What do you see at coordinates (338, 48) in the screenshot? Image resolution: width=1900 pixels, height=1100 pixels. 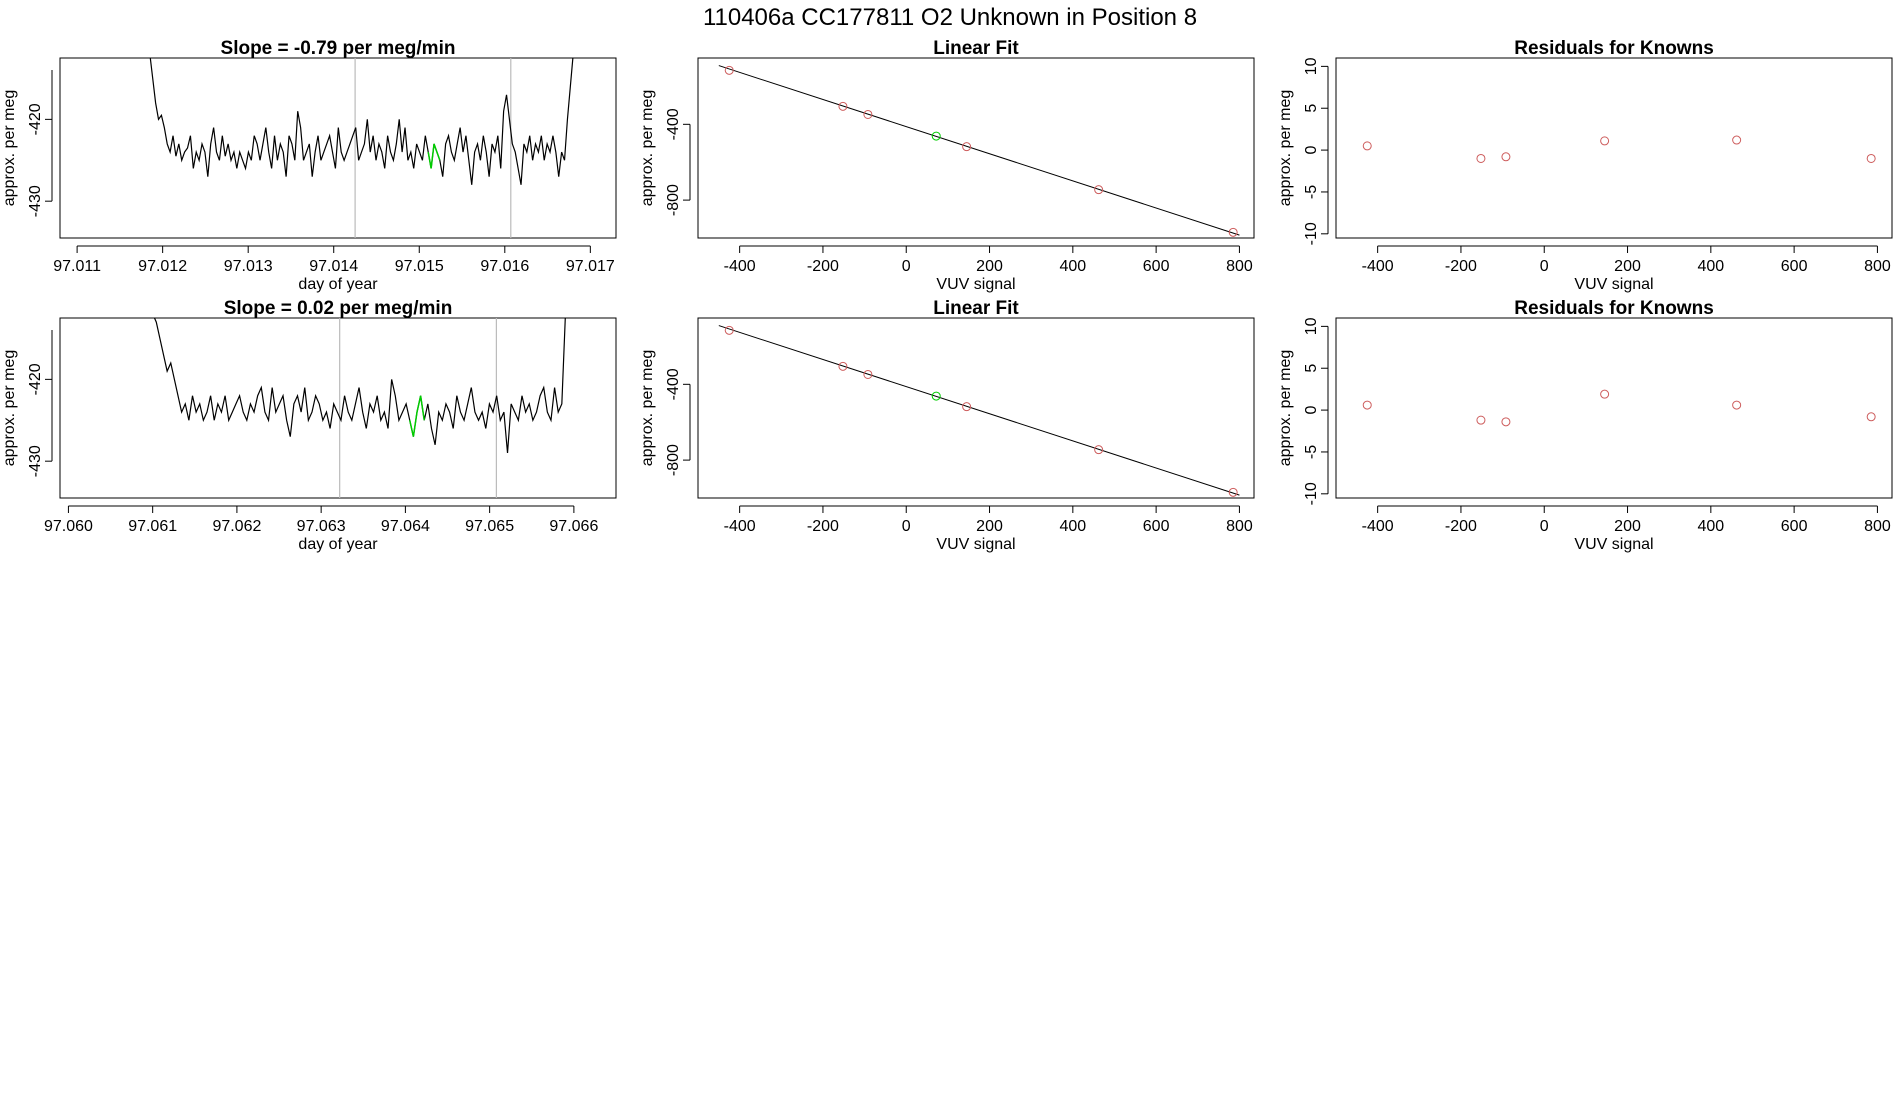 I see `panel-title: Slope = -0.79 per meg/min` at bounding box center [338, 48].